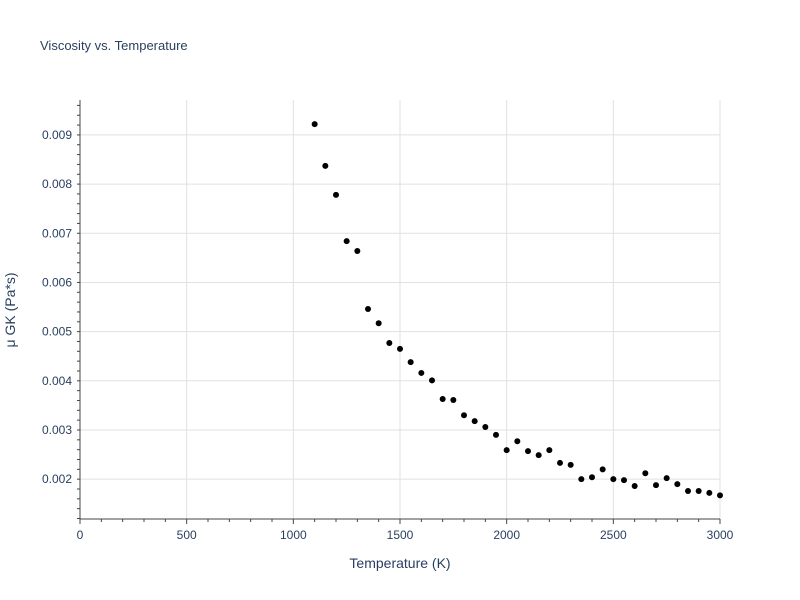 The height and width of the screenshot is (600, 800). What do you see at coordinates (57, 381) in the screenshot?
I see `y-tick-label: 0.004` at bounding box center [57, 381].